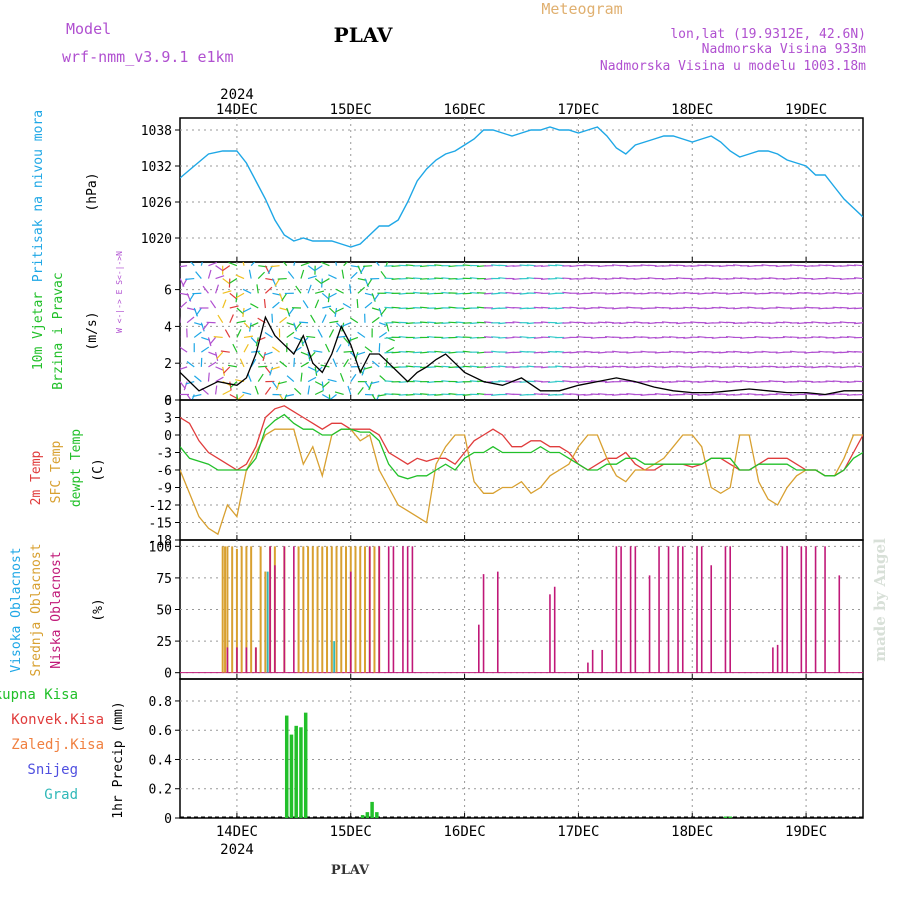 Image resolution: width=900 pixels, height=904 pixels. What do you see at coordinates (156, 167) in the screenshot?
I see `y-tick-label: 1032` at bounding box center [156, 167].